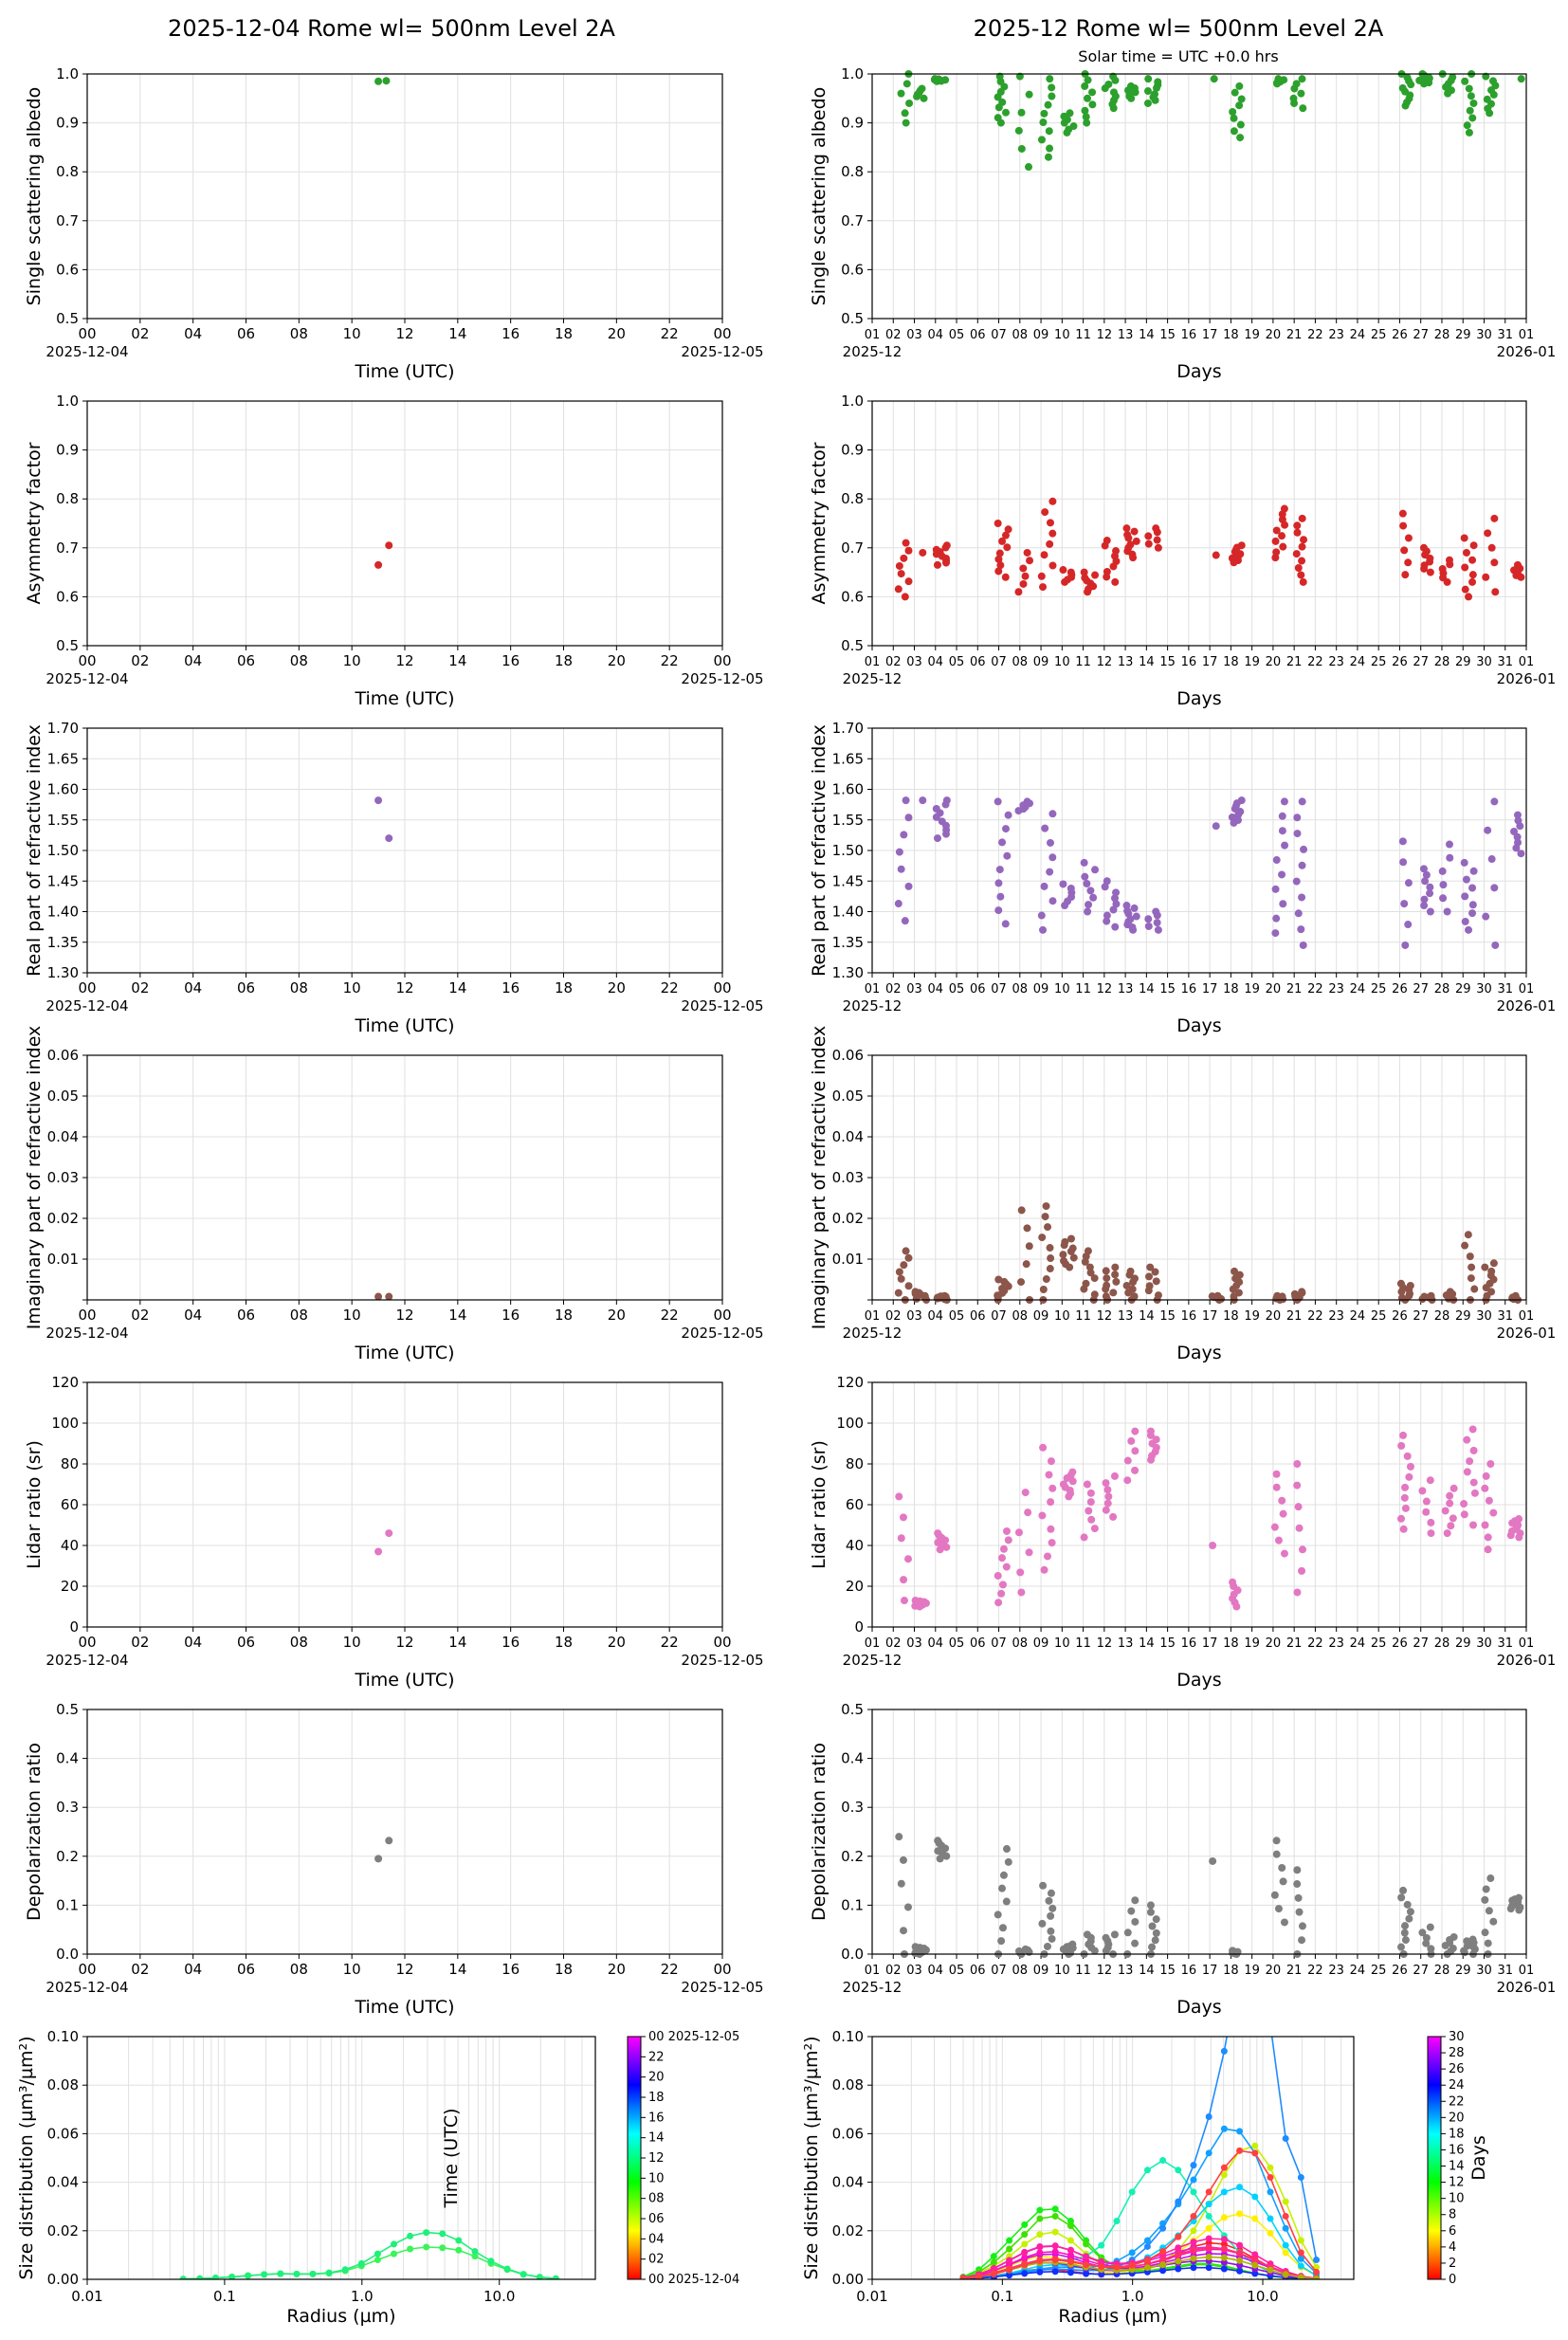 Image resolution: width=1568 pixels, height=2340 pixels. Describe the element at coordinates (362, 2296) in the screenshot. I see `x-tick-label: 1.0` at that location.